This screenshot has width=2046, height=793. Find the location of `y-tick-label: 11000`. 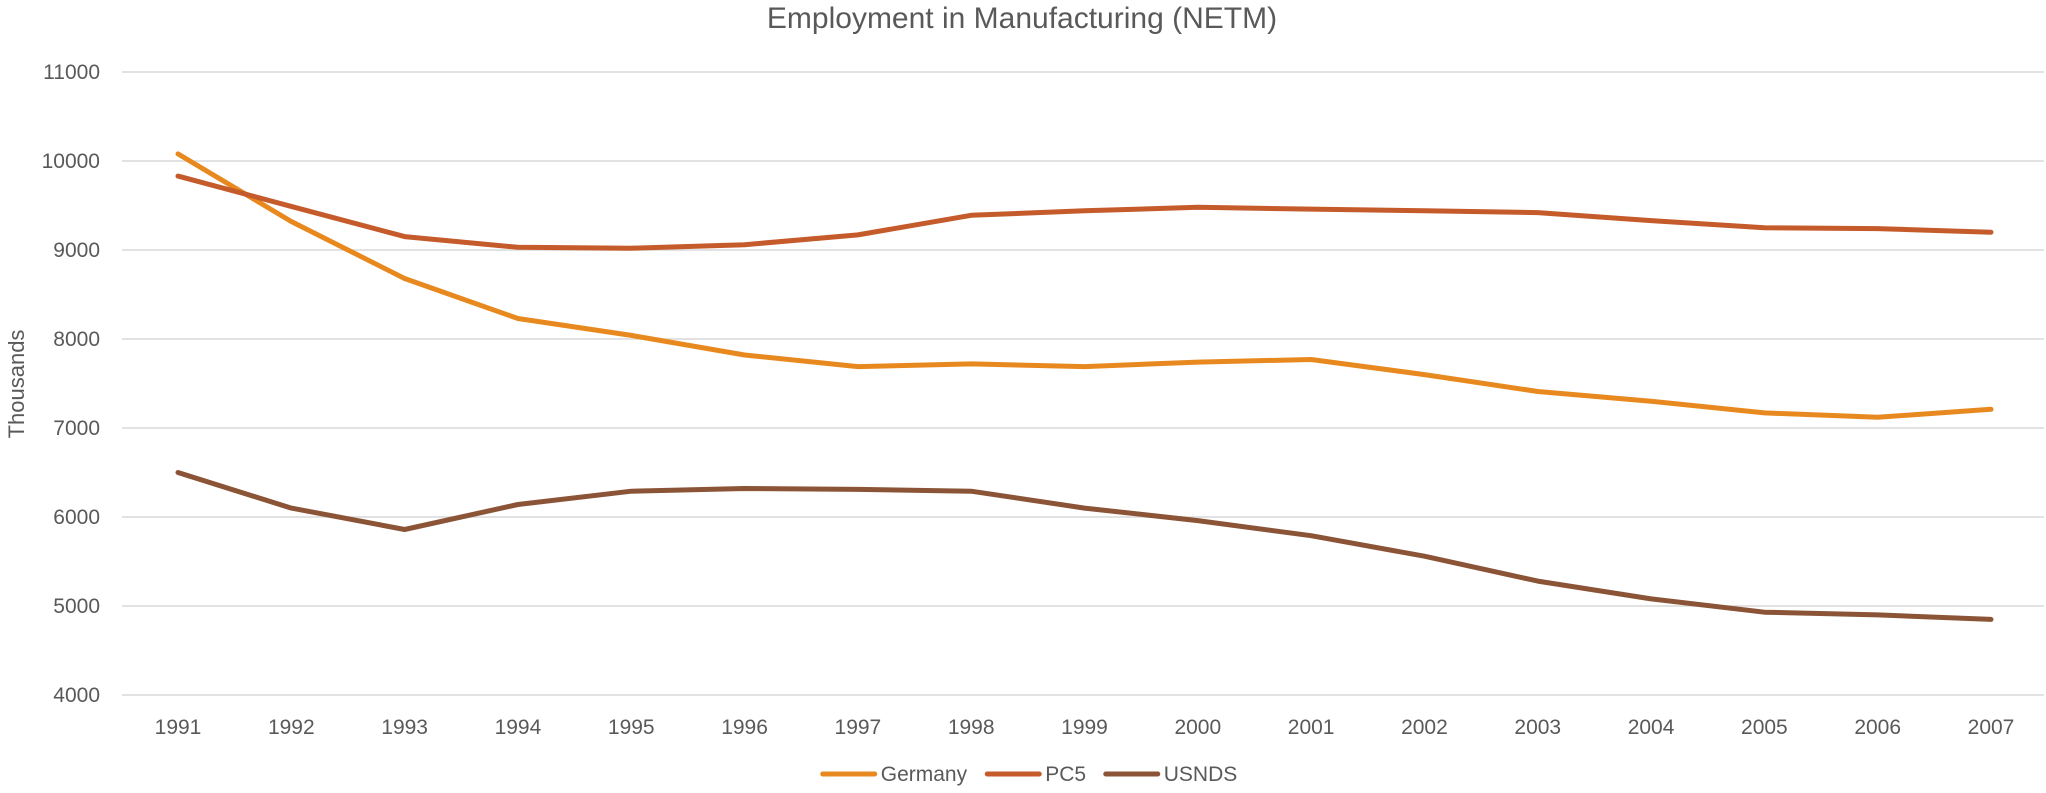

y-tick-label: 11000 is located at coordinates (71, 72).